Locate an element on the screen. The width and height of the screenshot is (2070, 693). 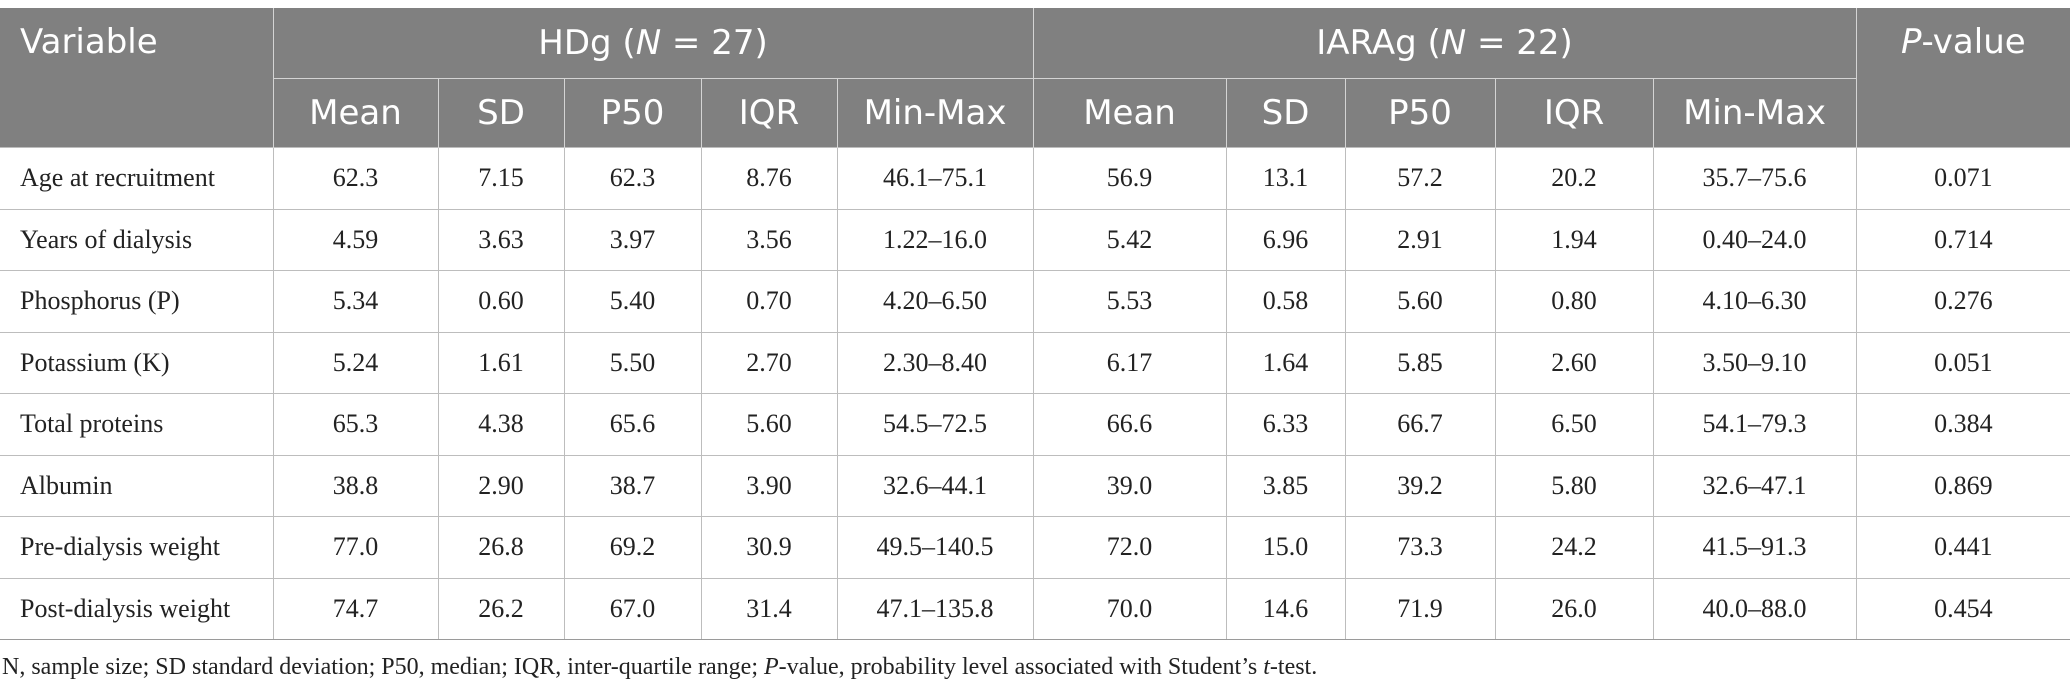
row-label: Total proteins is located at coordinates (137, 424).